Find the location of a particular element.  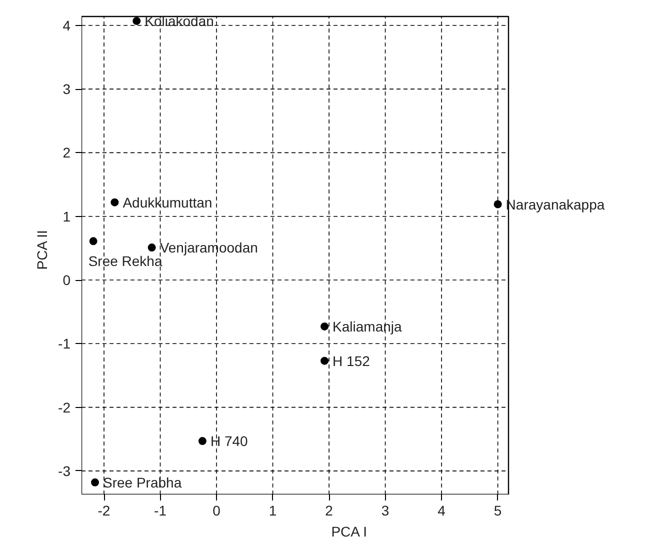

y-tick-label: -2 is located at coordinates (64, 407).